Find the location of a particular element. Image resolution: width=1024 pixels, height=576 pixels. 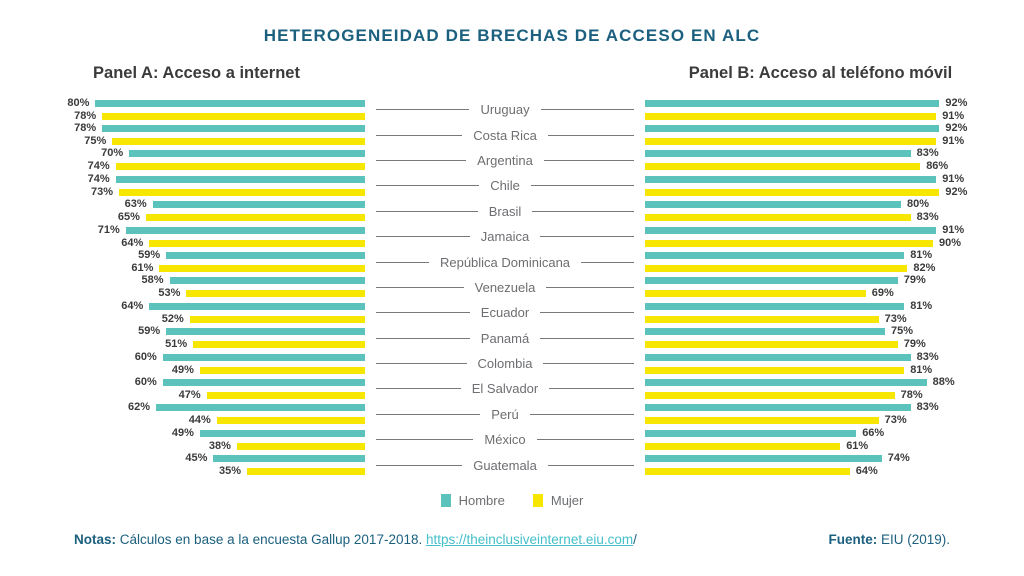

panel-a-mujer-value: 64% is located at coordinates (132, 242).